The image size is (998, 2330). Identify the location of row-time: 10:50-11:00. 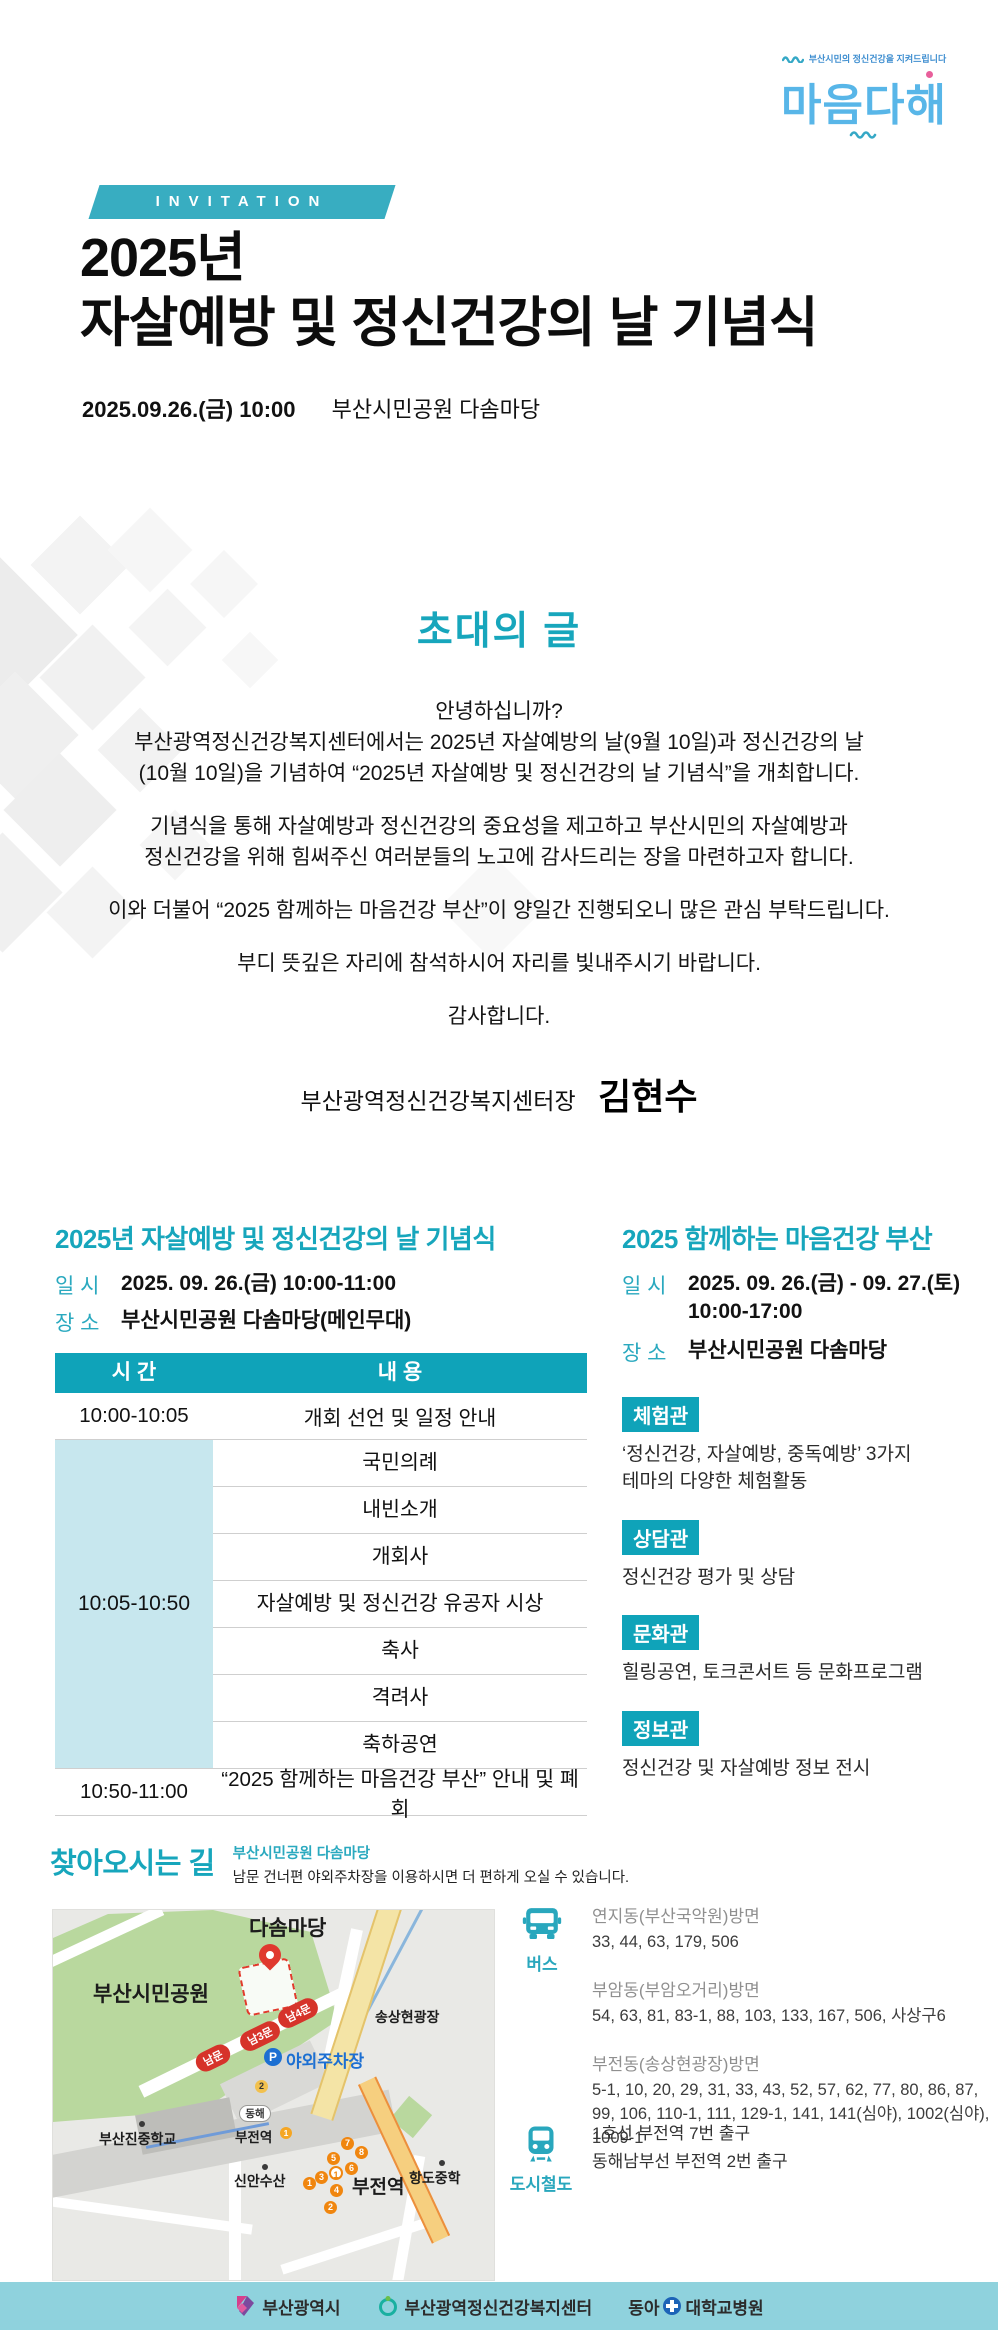
(134, 1791).